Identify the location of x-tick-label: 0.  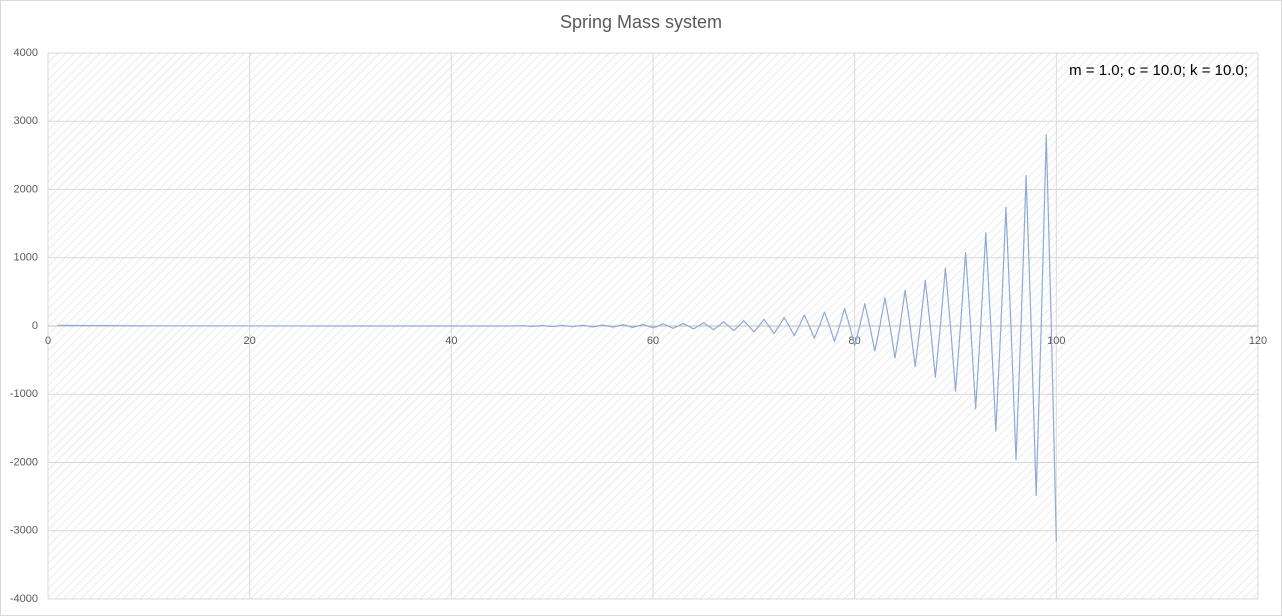
(48, 341).